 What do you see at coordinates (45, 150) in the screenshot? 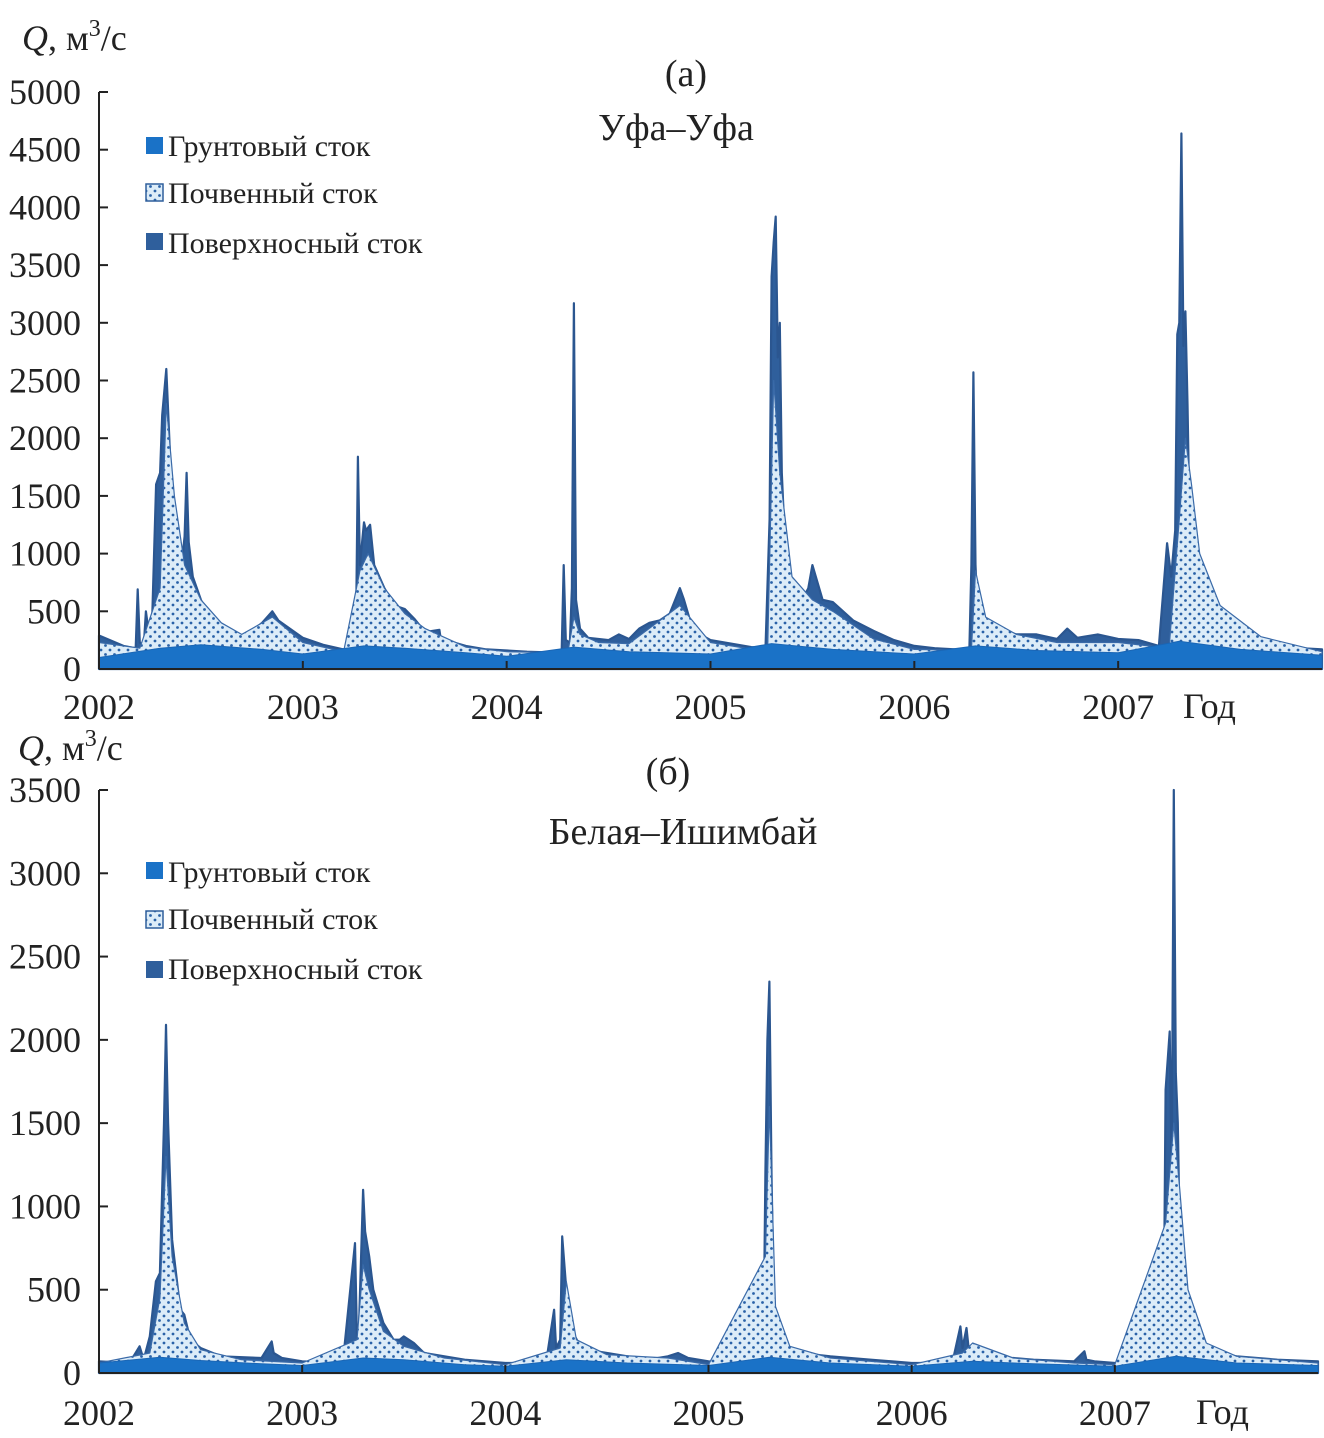
I see `y-tick-label: 4500` at bounding box center [45, 150].